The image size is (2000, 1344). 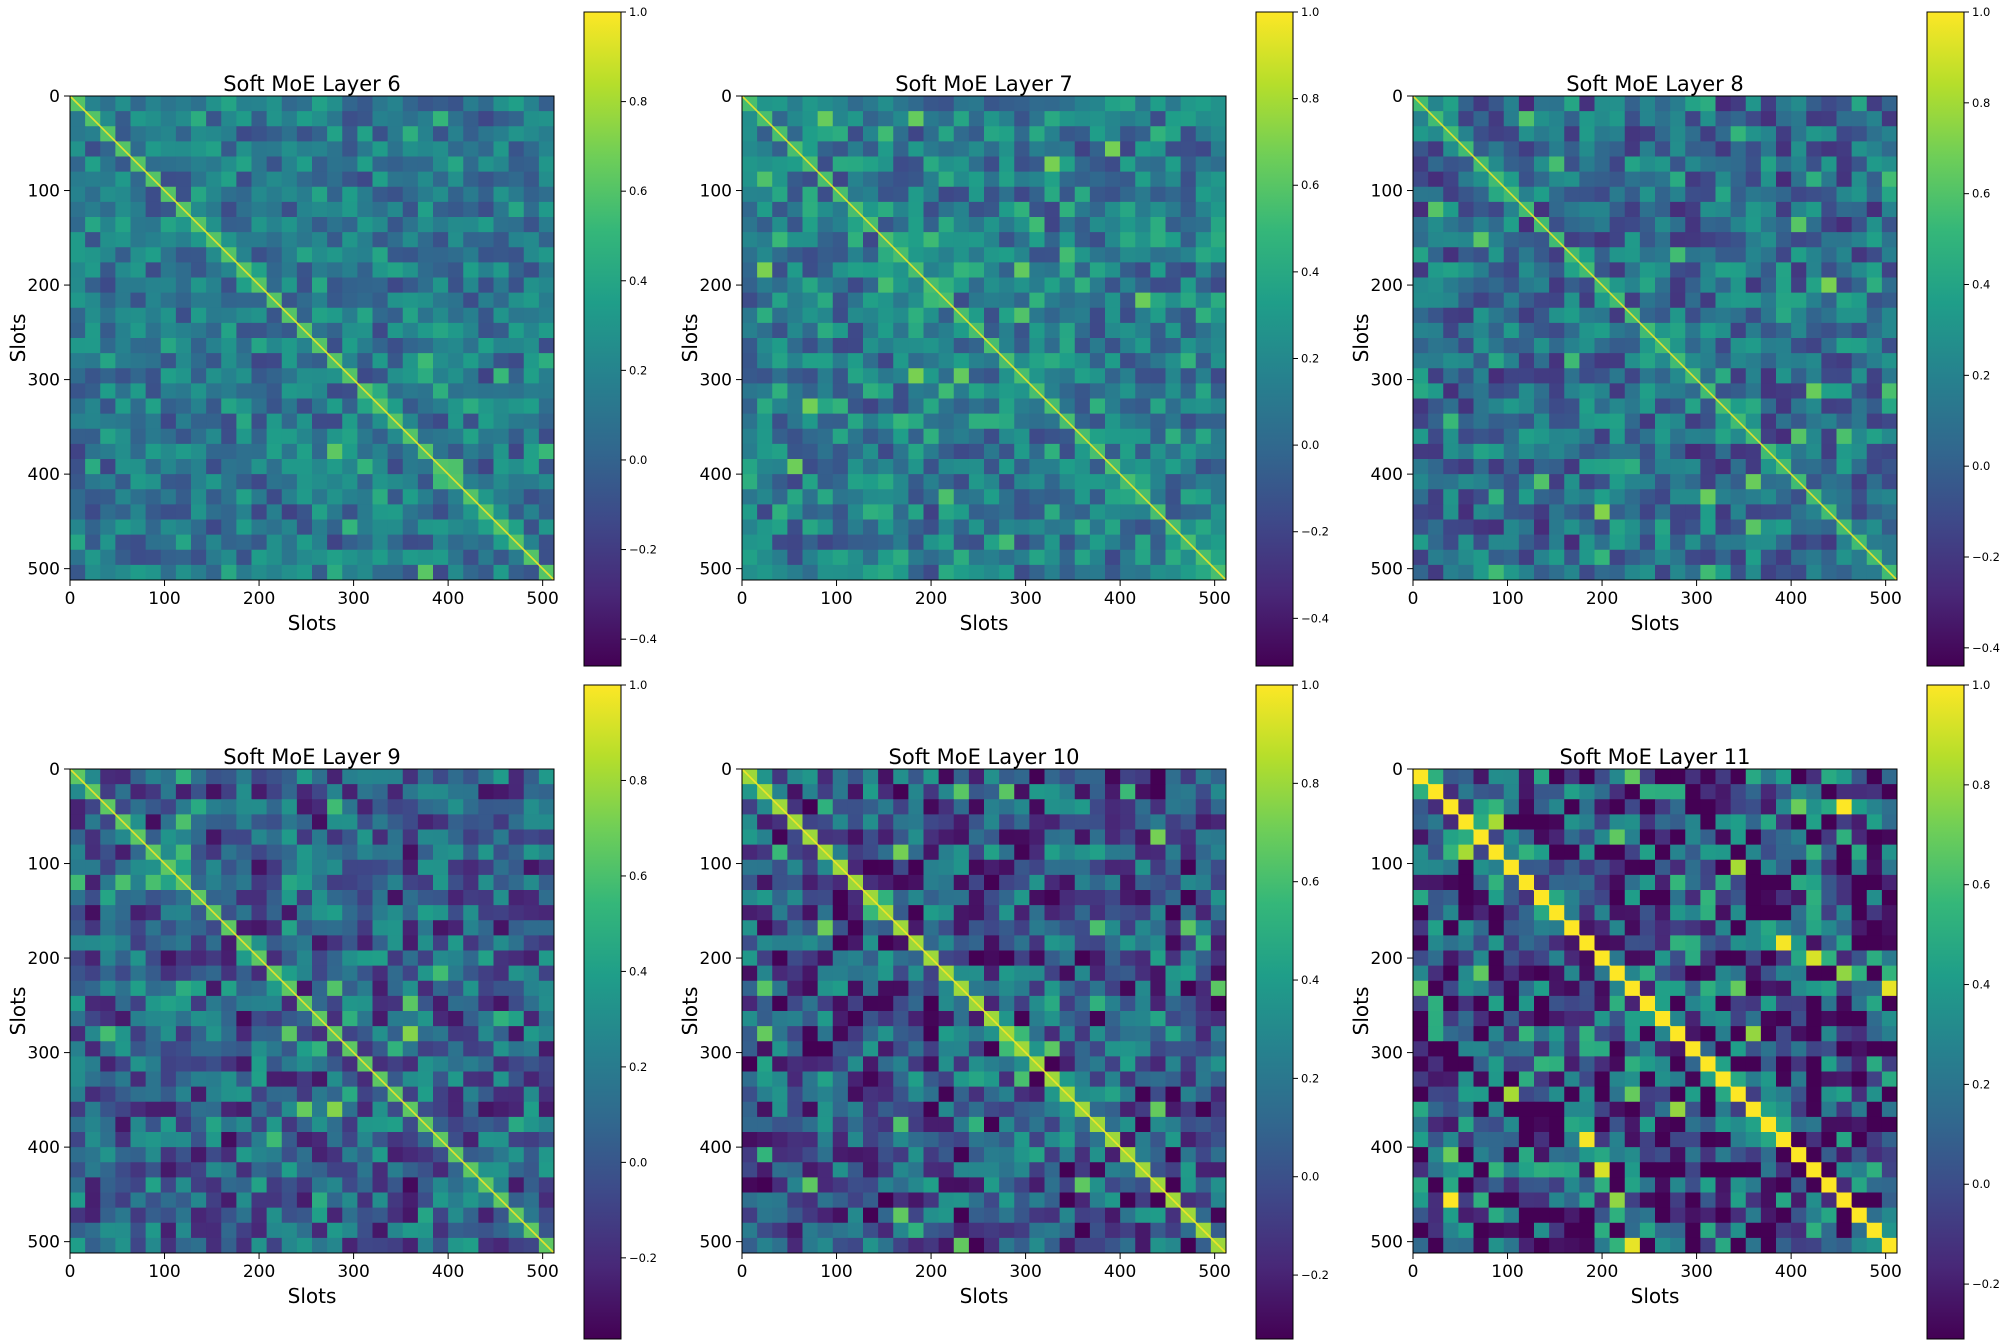 I want to click on colorbar-tick-label: 1.0, so click(x=1310, y=12).